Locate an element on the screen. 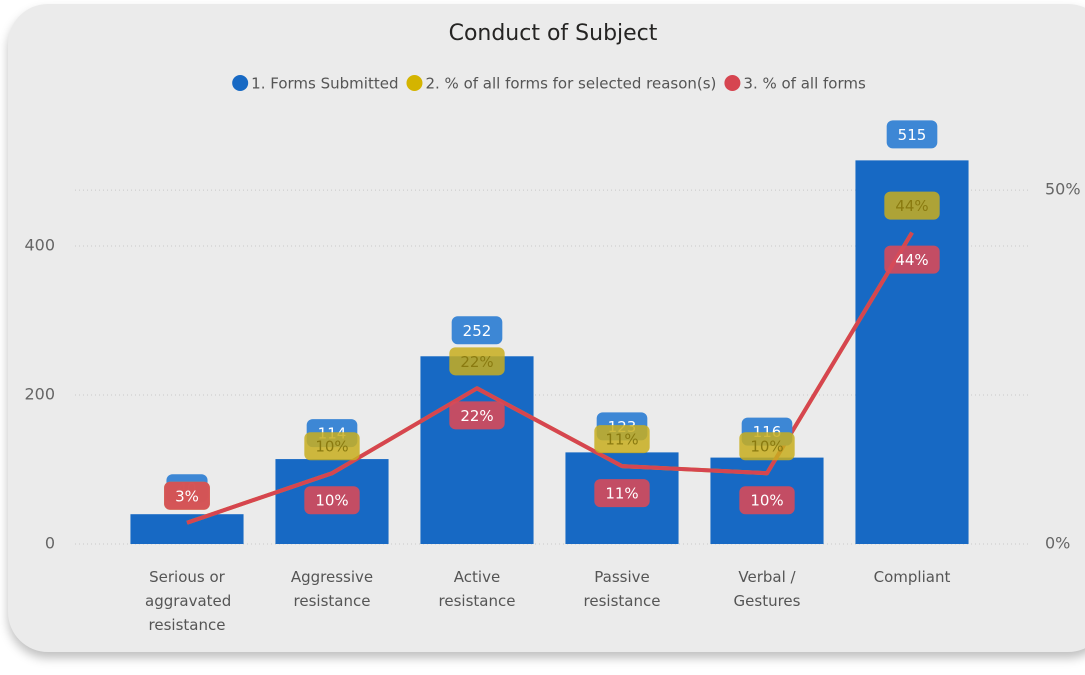  data-label: 252 is located at coordinates (477, 330).